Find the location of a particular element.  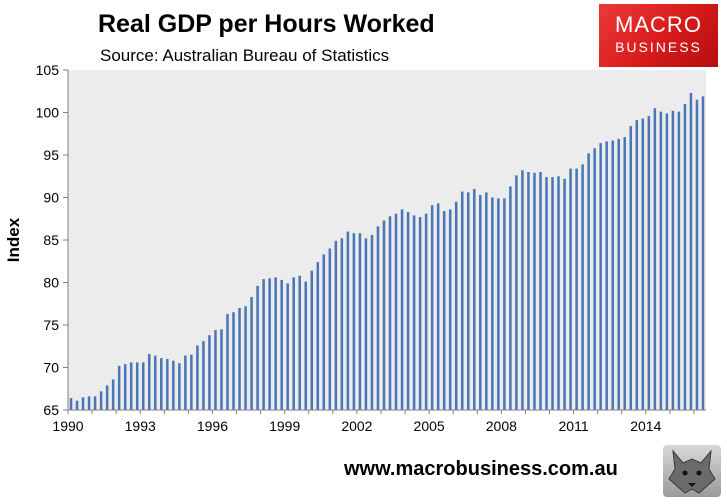

website-url: www.macrobusiness.com.au is located at coordinates (481, 469).